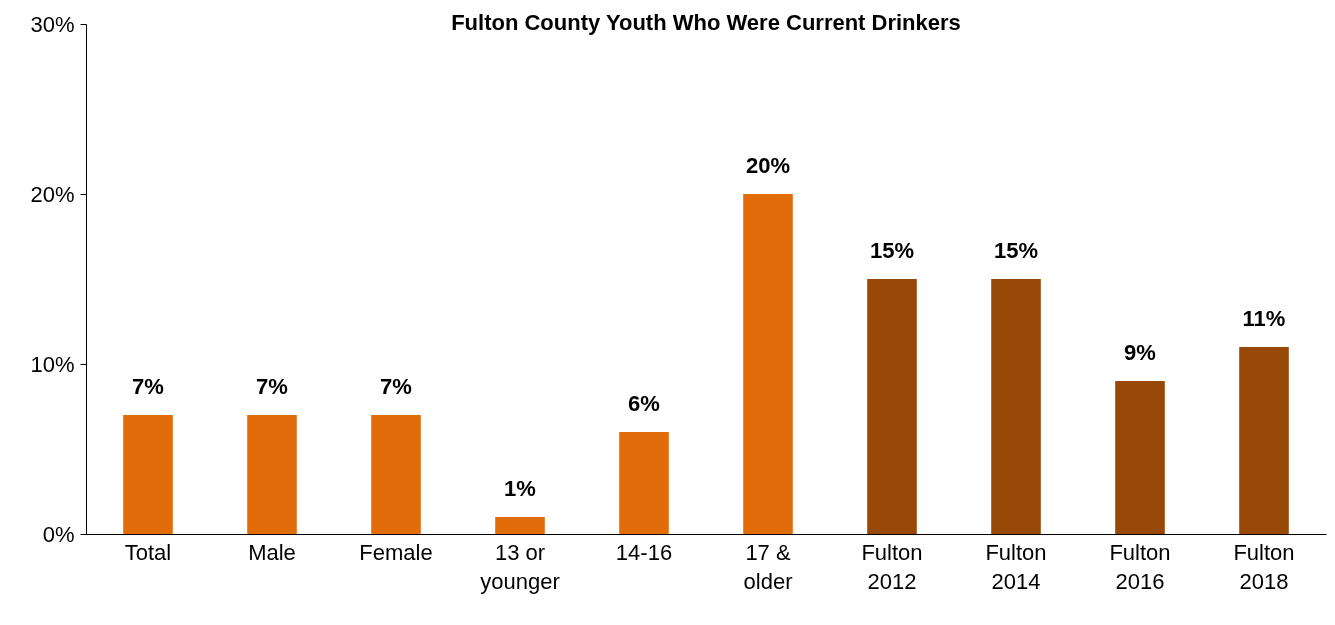  Describe the element at coordinates (272, 552) in the screenshot. I see `x-tick-label: Male` at that location.